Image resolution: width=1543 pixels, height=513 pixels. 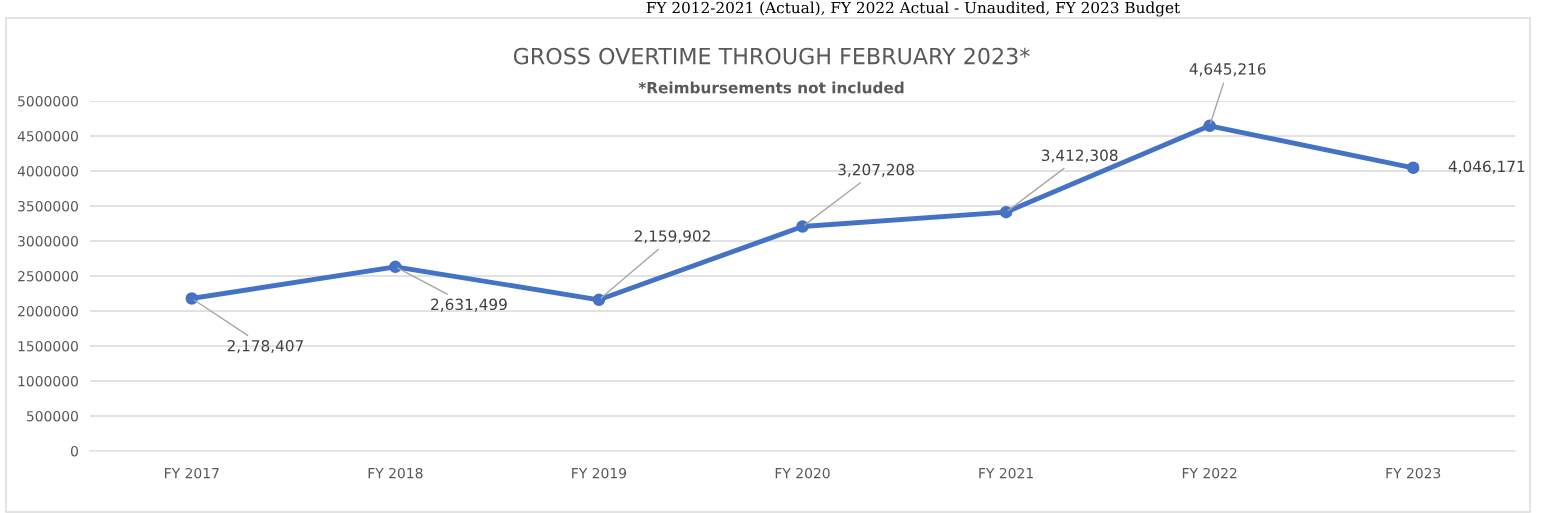 What do you see at coordinates (876, 170) in the screenshot?
I see `text: 3,207,208` at bounding box center [876, 170].